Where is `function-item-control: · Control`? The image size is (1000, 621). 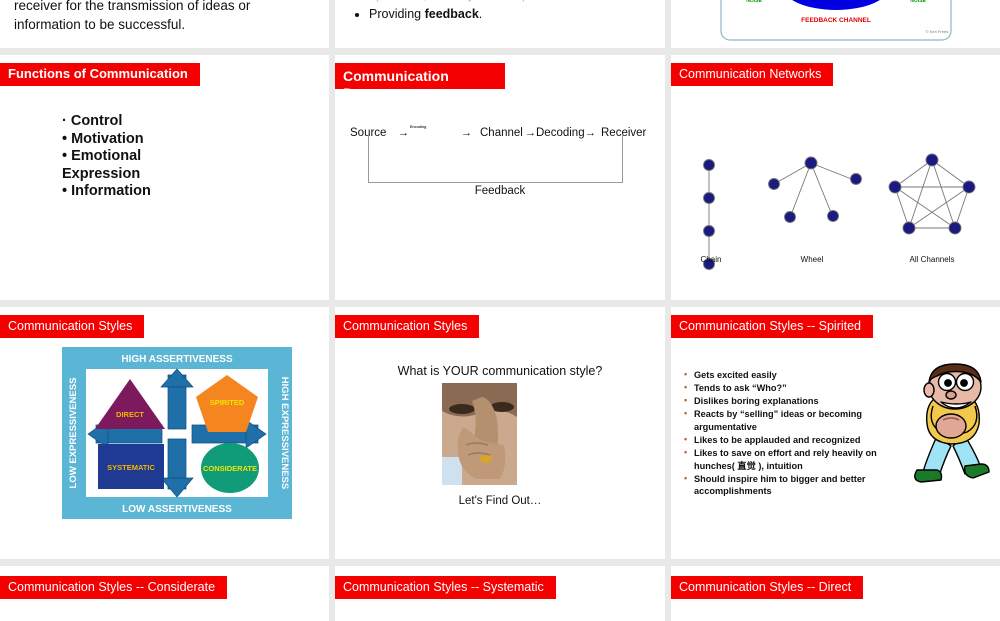 function-item-control: · Control is located at coordinates (92, 121).